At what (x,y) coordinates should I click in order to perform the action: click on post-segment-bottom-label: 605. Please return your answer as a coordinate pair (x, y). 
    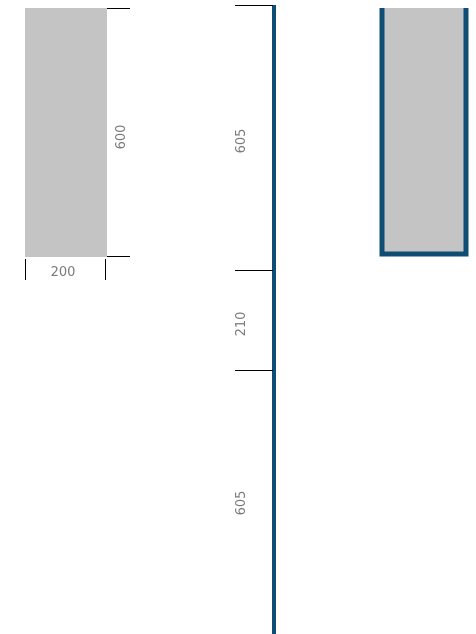
    Looking at the image, I should click on (241, 503).